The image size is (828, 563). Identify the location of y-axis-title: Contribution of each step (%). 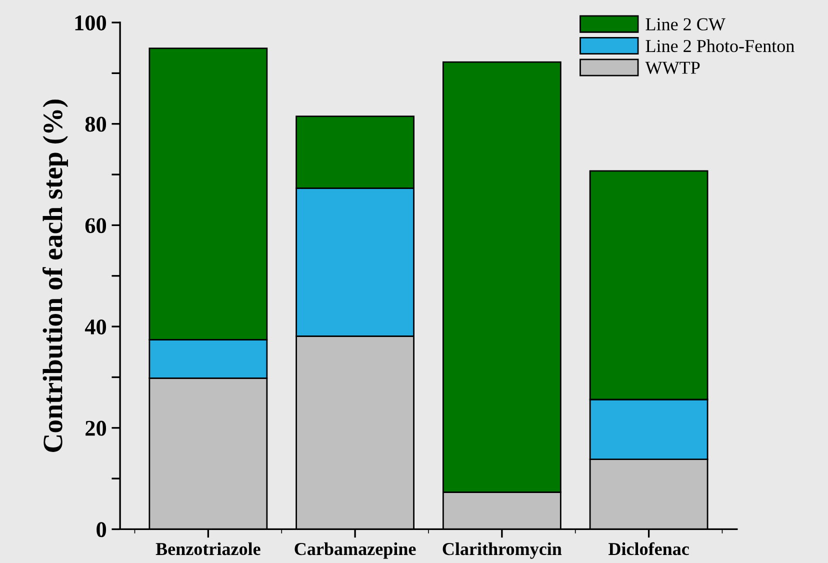
(55, 276).